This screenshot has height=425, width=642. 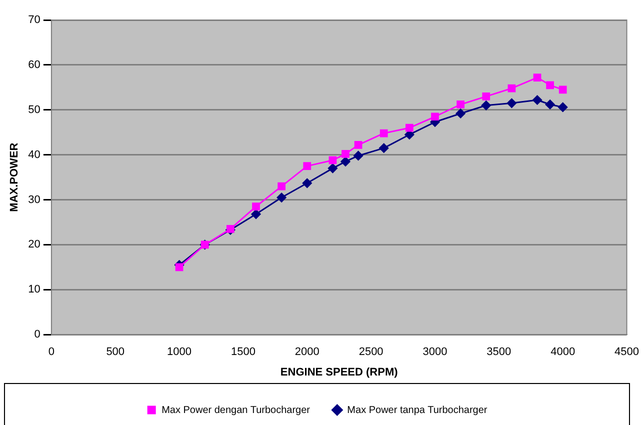 What do you see at coordinates (51, 352) in the screenshot?
I see `x-tick-label: 0` at bounding box center [51, 352].